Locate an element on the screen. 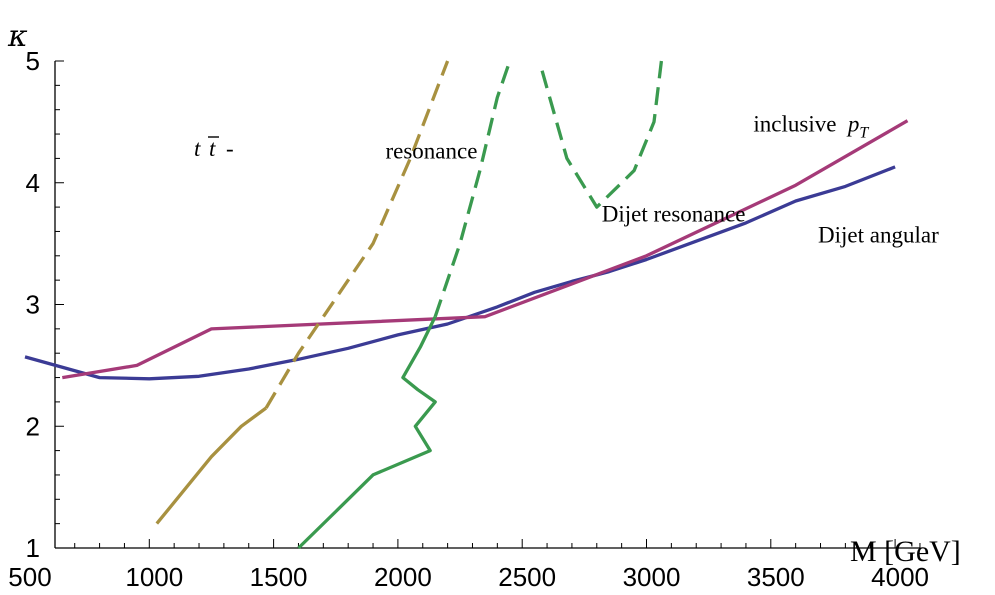  x-tick-label: 500 is located at coordinates (29, 577).